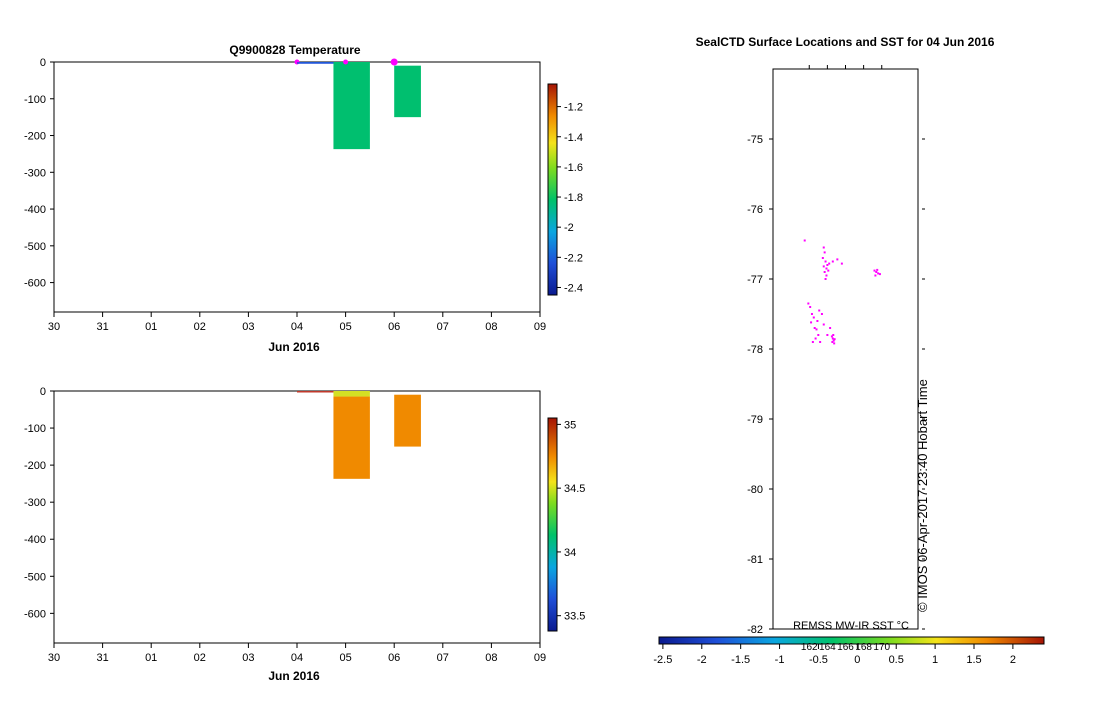 The width and height of the screenshot is (1099, 705). I want to click on sst-cbtick-label-2: -1.5, so click(740, 660).